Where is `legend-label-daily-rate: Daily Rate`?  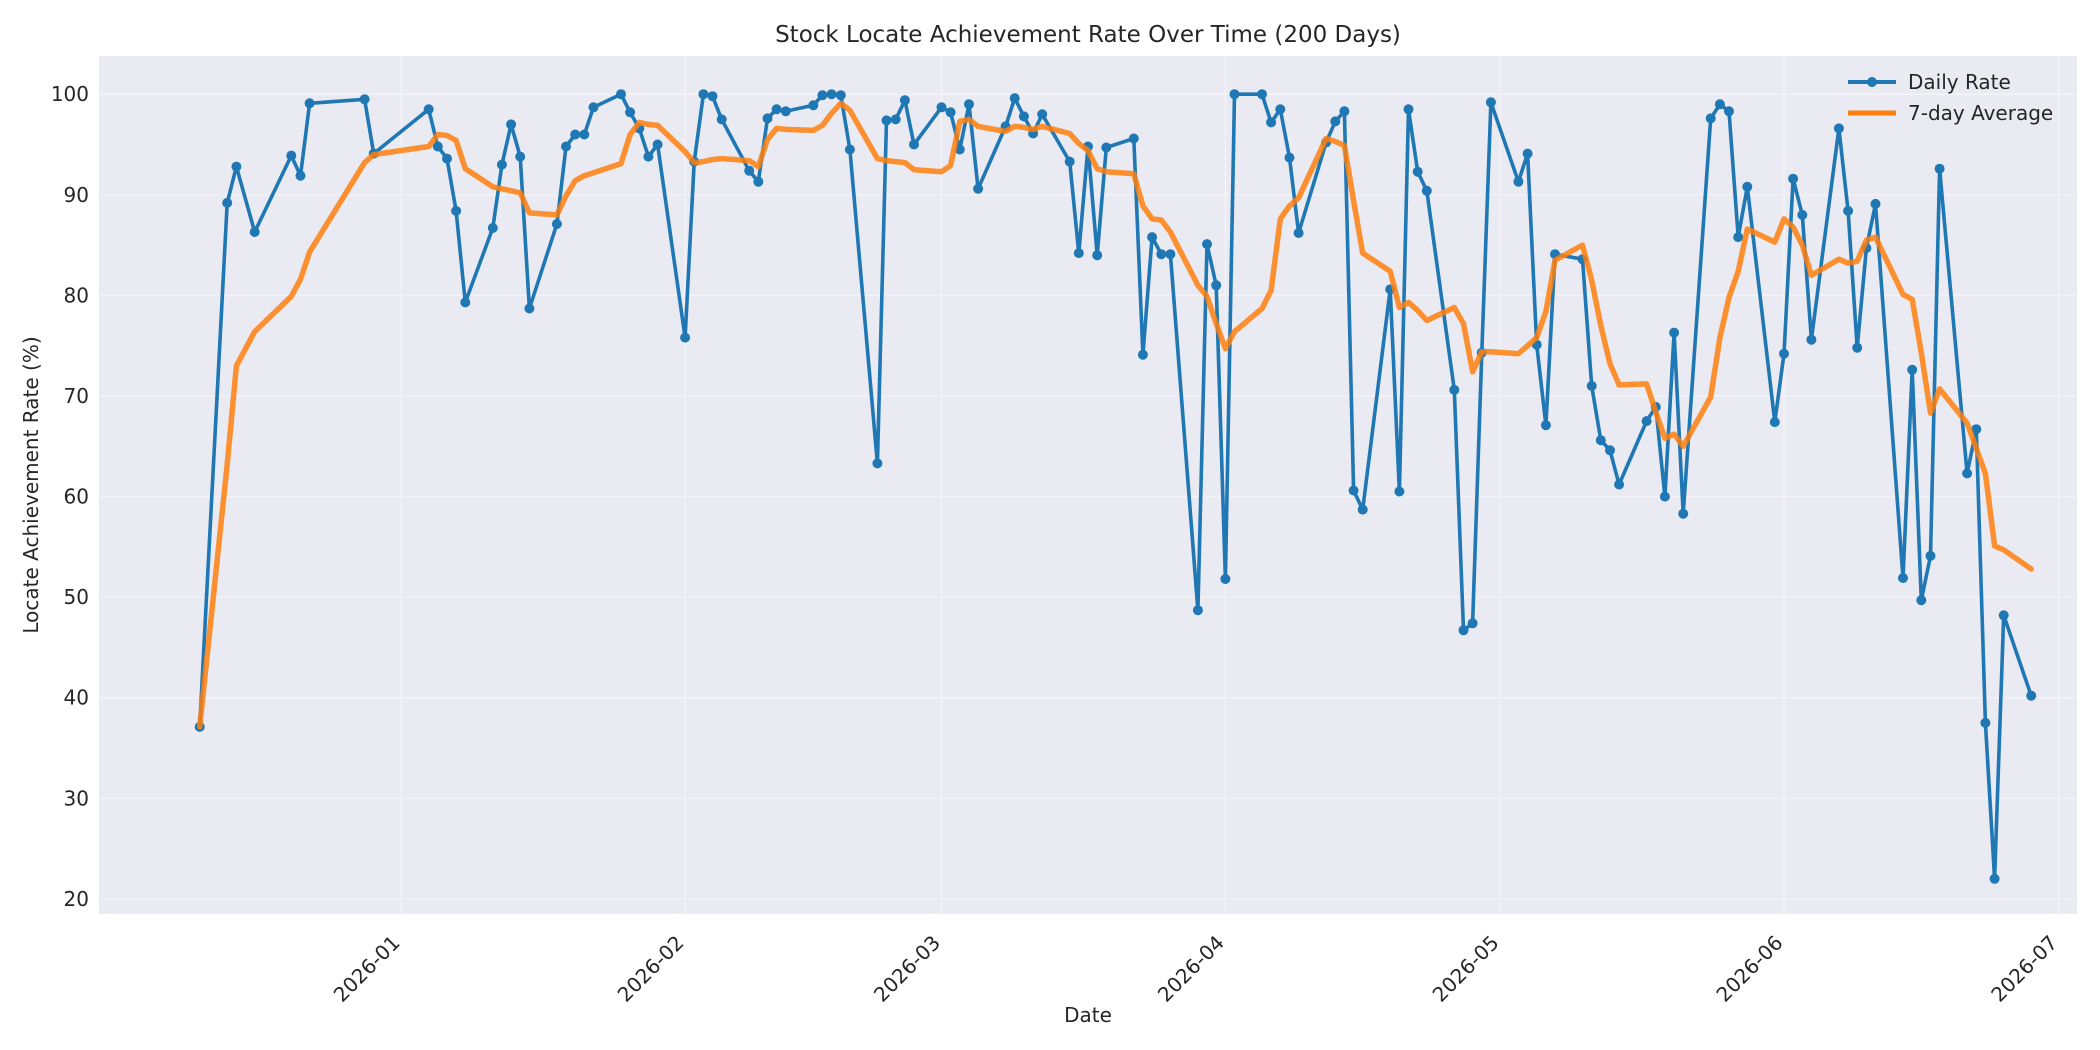 legend-label-daily-rate: Daily Rate is located at coordinates (1959, 82).